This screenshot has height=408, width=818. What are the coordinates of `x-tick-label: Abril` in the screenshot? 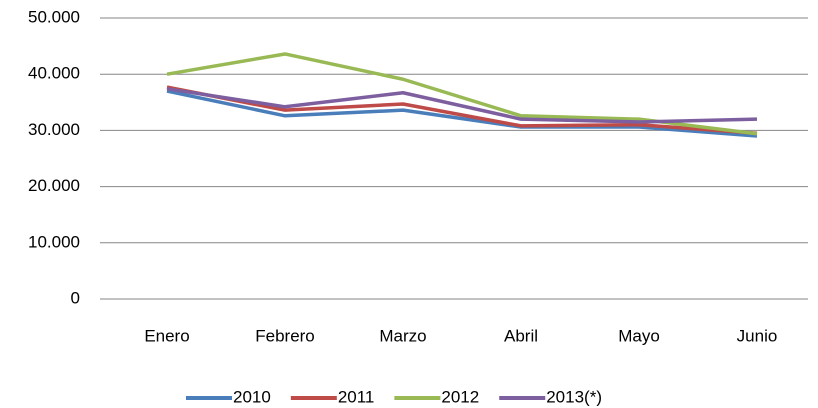 It's located at (521, 335).